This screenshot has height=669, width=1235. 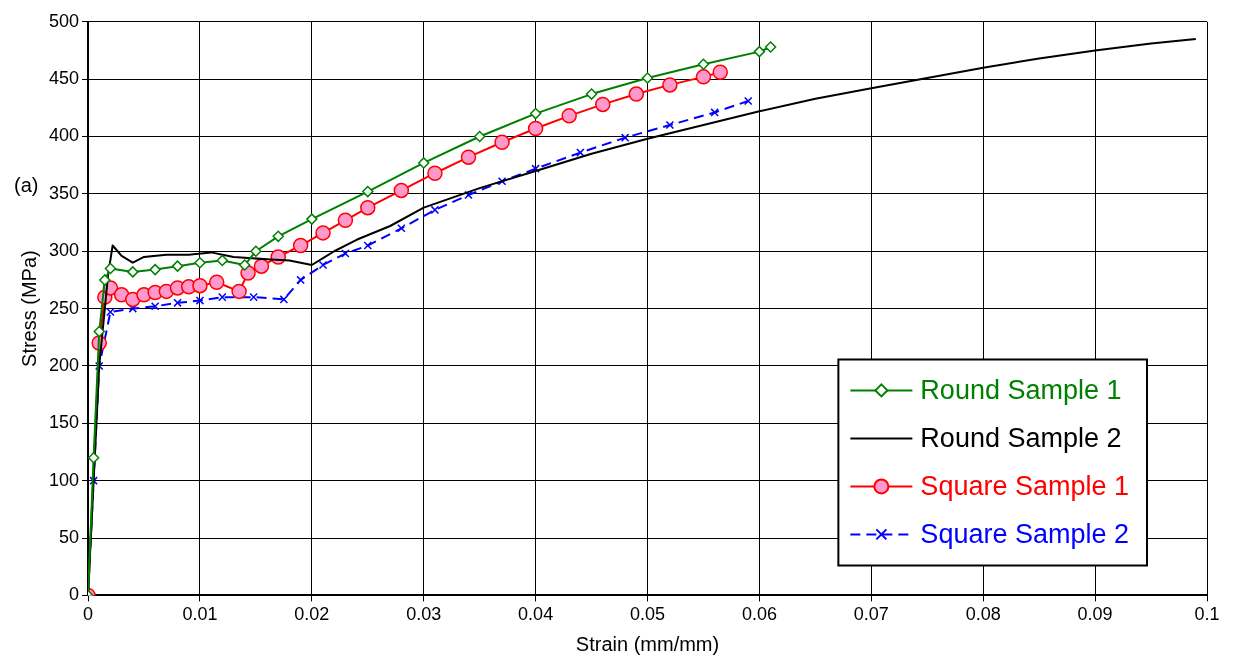 What do you see at coordinates (1095, 614) in the screenshot?
I see `x-tick-label: 0.09` at bounding box center [1095, 614].